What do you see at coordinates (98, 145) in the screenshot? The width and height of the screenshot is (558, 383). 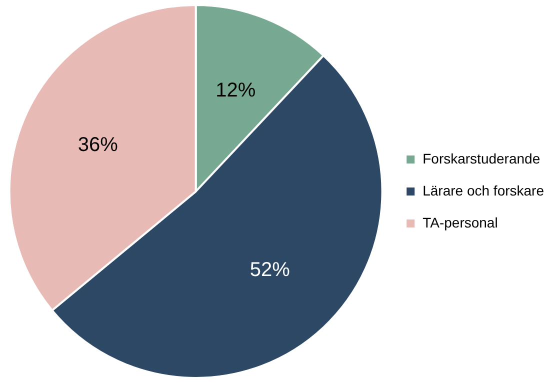 I see `data-label: 36%` at bounding box center [98, 145].